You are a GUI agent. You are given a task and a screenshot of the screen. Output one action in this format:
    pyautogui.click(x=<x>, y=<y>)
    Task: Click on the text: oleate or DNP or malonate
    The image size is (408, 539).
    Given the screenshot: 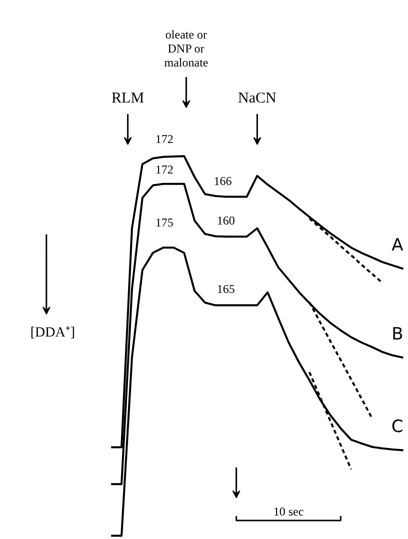 What is the action you would take?
    pyautogui.click(x=186, y=49)
    